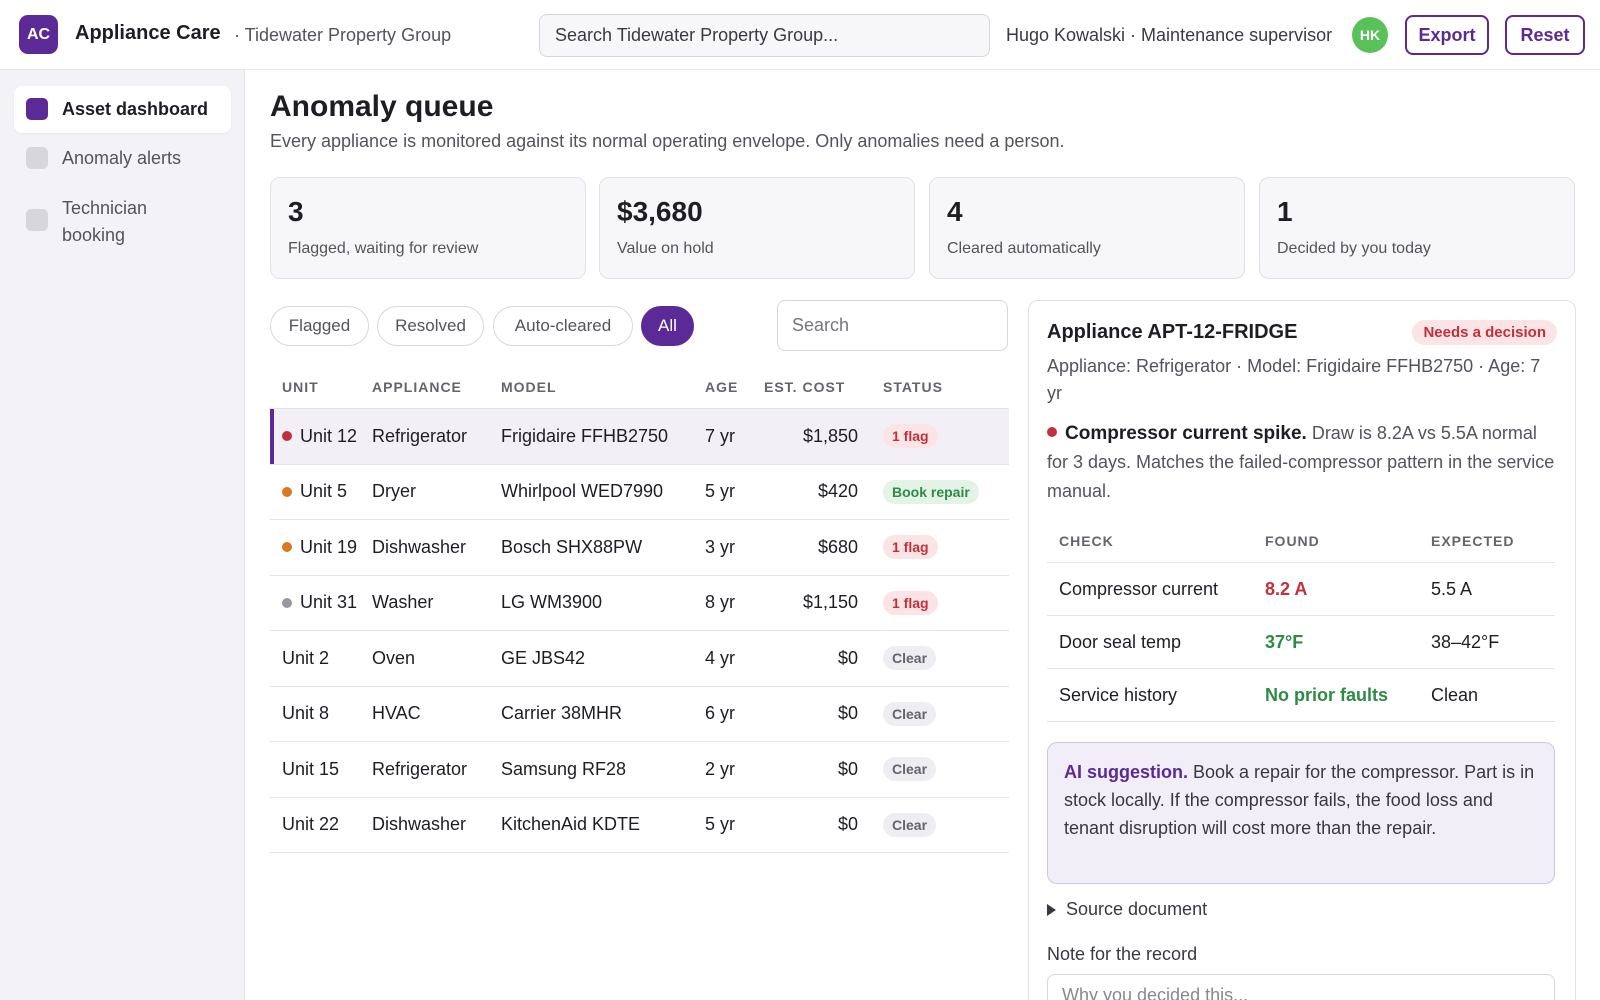 The width and height of the screenshot is (1600, 1000). I want to click on kpi-value: 3, so click(296, 211).